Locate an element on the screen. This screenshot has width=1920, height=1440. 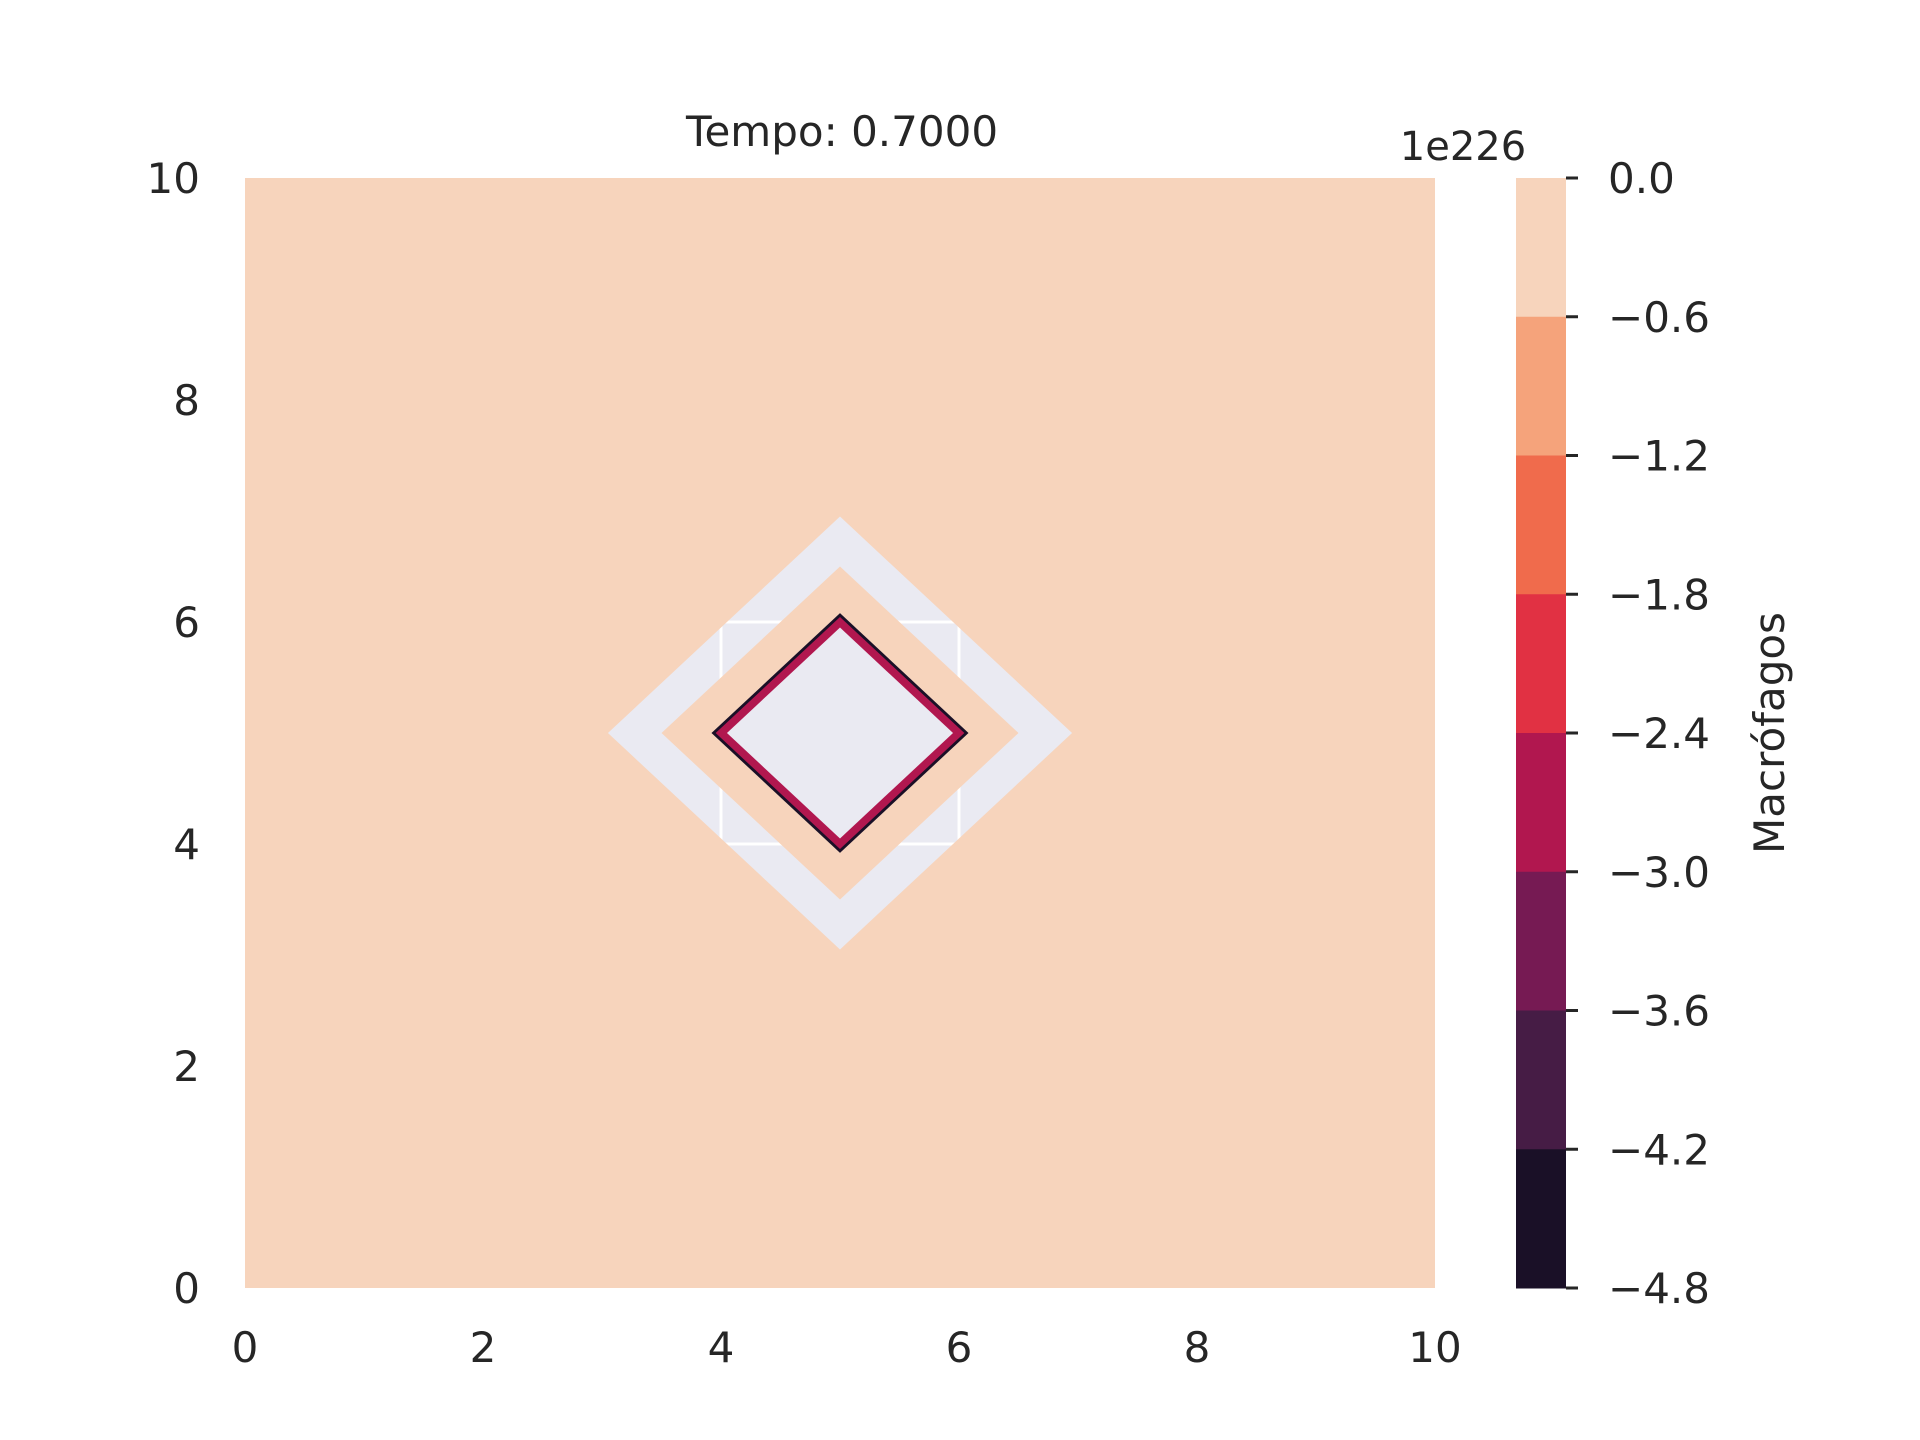
colorbar-tick-label: −1.2 is located at coordinates (1659, 456).